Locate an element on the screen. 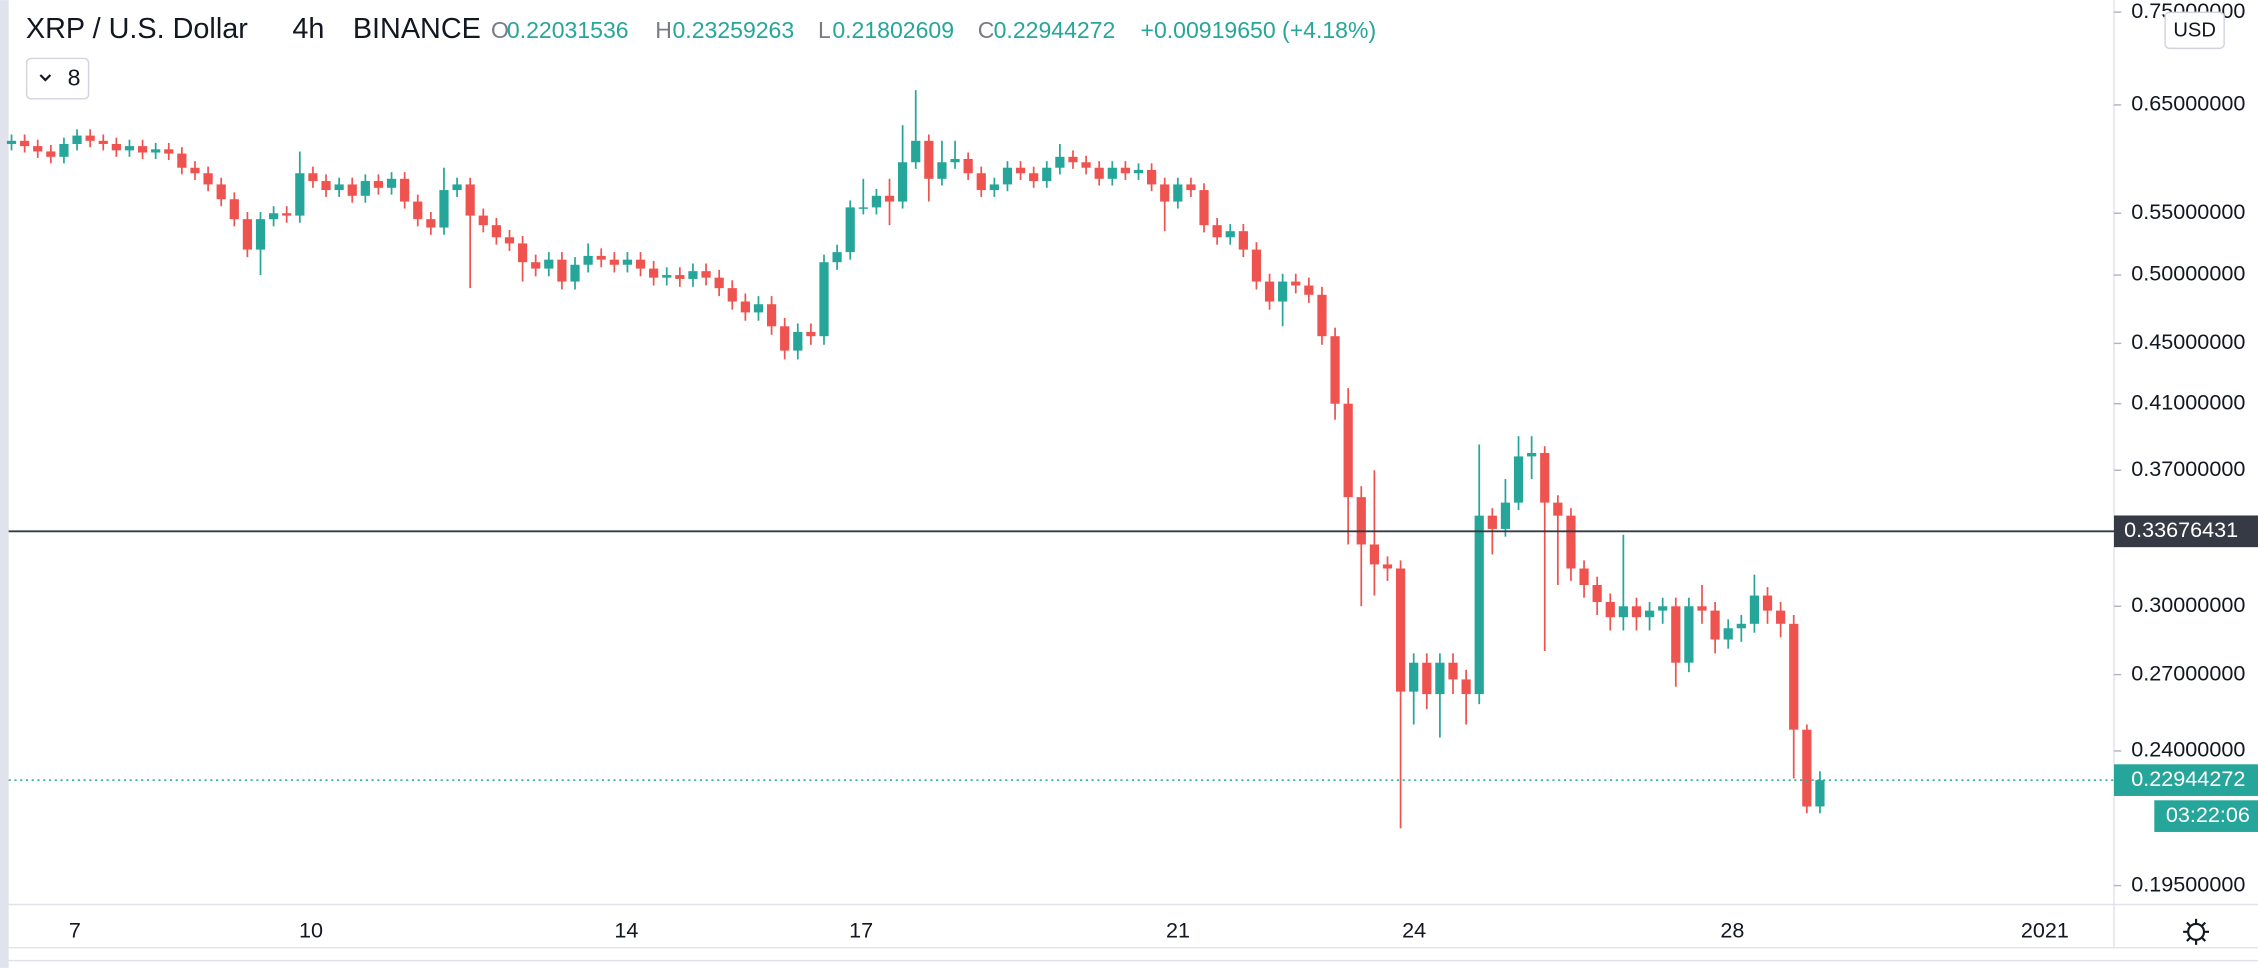  indicator-toggle: 8 is located at coordinates (57, 78).